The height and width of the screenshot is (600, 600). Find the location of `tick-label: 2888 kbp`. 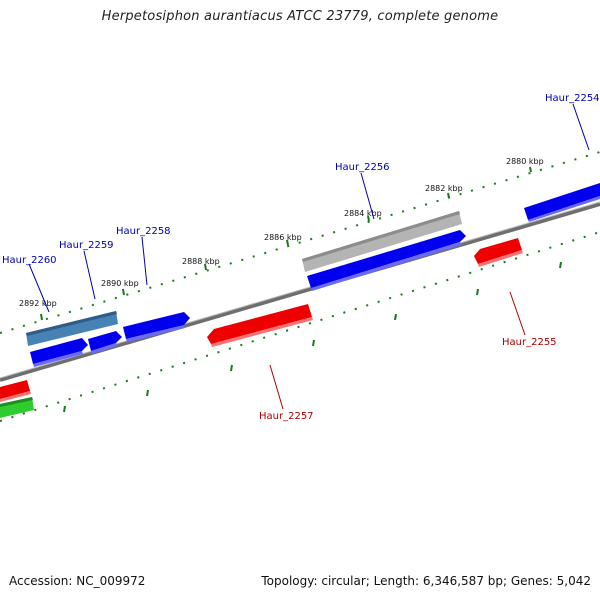

tick-label: 2888 kbp is located at coordinates (201, 261).